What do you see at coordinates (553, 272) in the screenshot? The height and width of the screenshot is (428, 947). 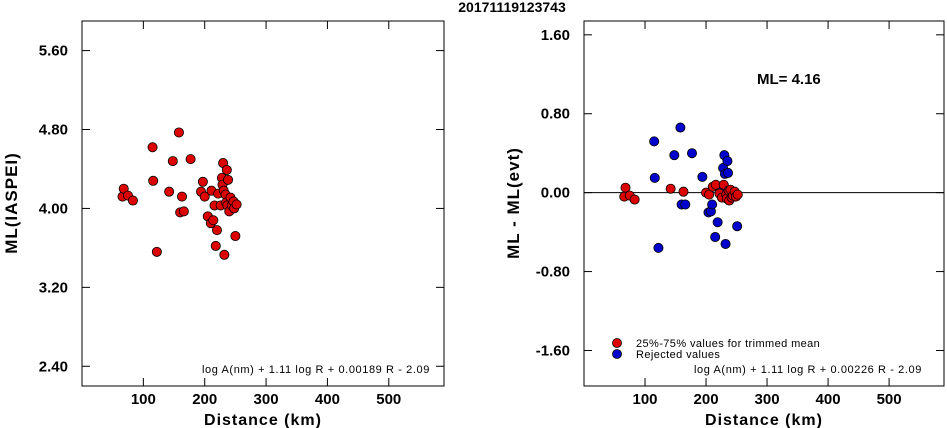 I see `y-tick-label: -0.80` at bounding box center [553, 272].